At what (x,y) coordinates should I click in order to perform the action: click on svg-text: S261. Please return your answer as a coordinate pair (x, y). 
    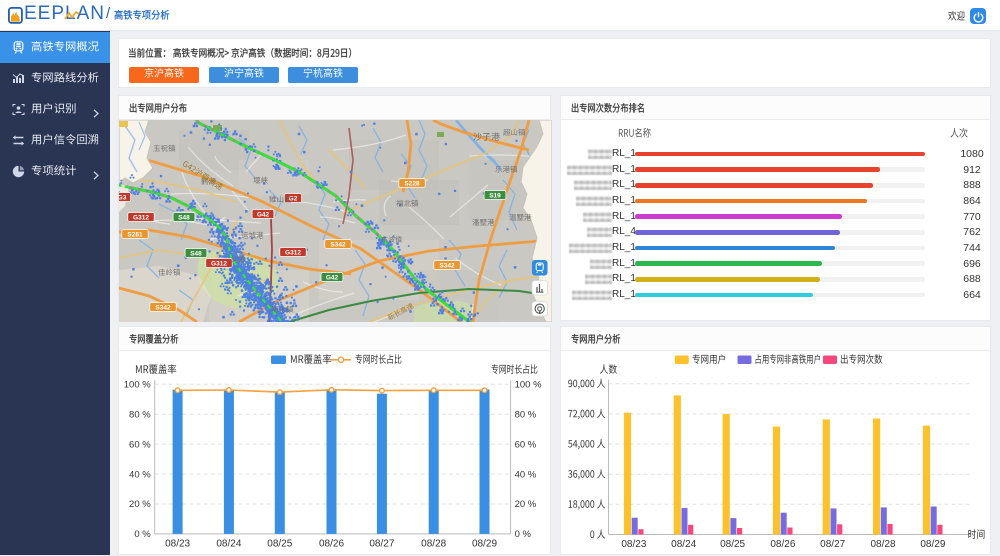
    Looking at the image, I should click on (135, 234).